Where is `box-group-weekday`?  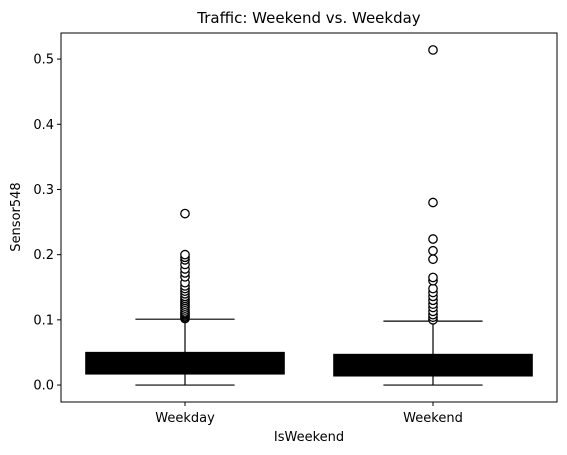
box-group-weekday is located at coordinates (185, 297).